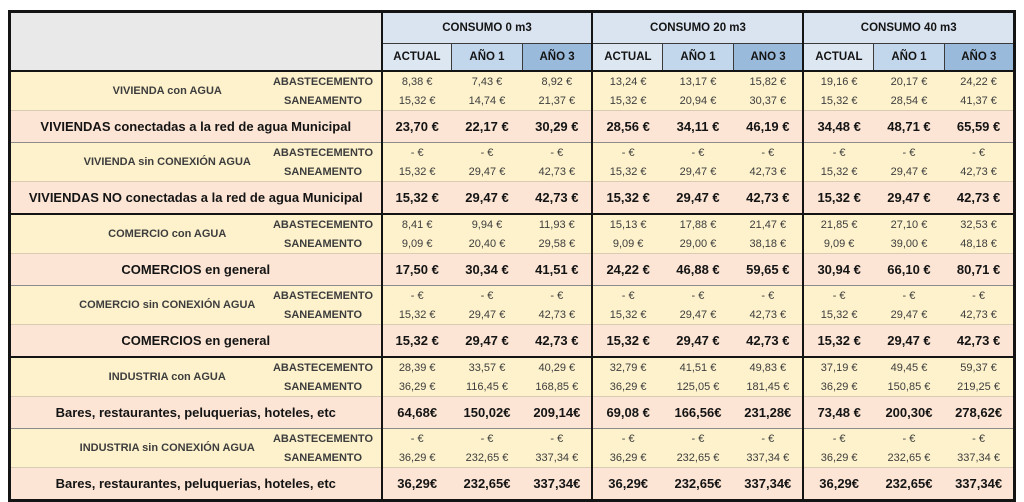  What do you see at coordinates (140, 305) in the screenshot?
I see `entity-label: COMERCIO sin CONEXIÓN AGUA` at bounding box center [140, 305].